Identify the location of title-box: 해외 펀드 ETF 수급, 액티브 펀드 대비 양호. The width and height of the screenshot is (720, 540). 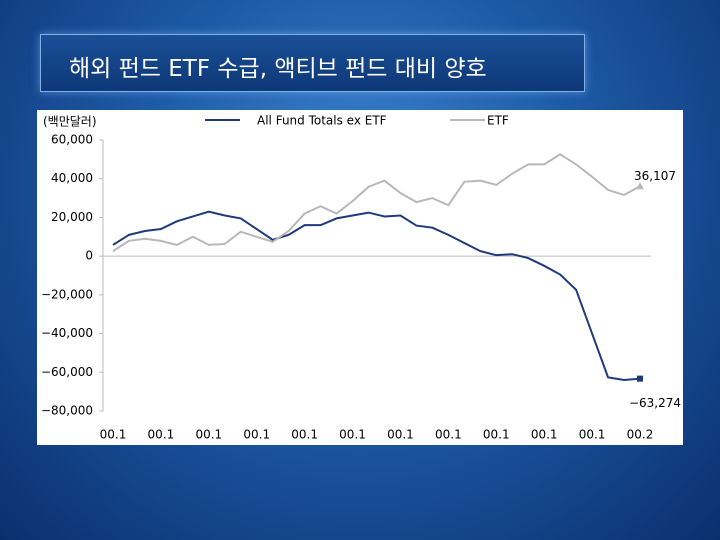
(312, 63).